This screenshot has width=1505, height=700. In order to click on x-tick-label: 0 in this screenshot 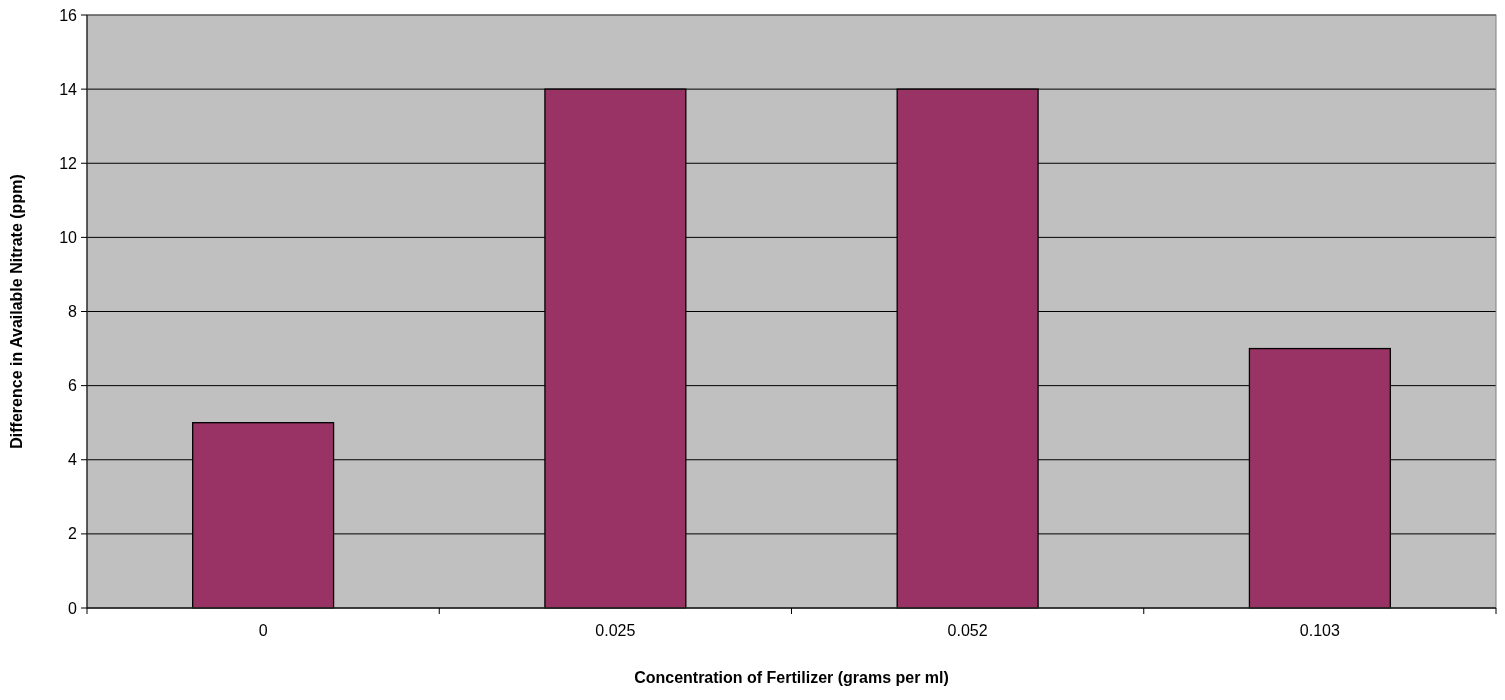, I will do `click(263, 630)`.